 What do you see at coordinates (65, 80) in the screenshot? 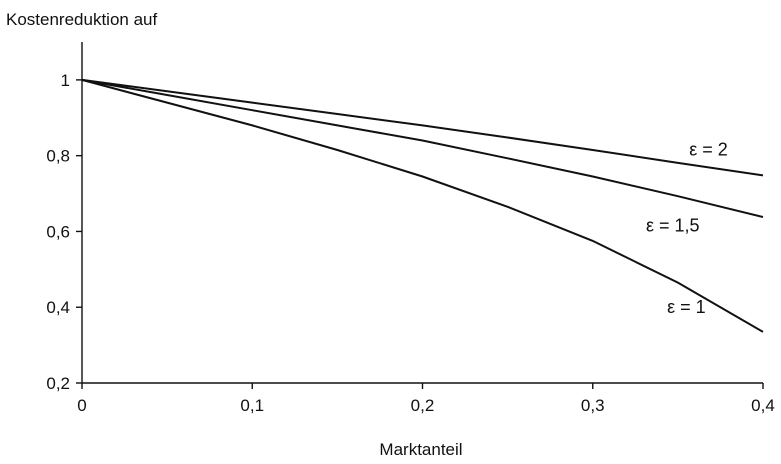
I see `y-tick-label: 1` at bounding box center [65, 80].